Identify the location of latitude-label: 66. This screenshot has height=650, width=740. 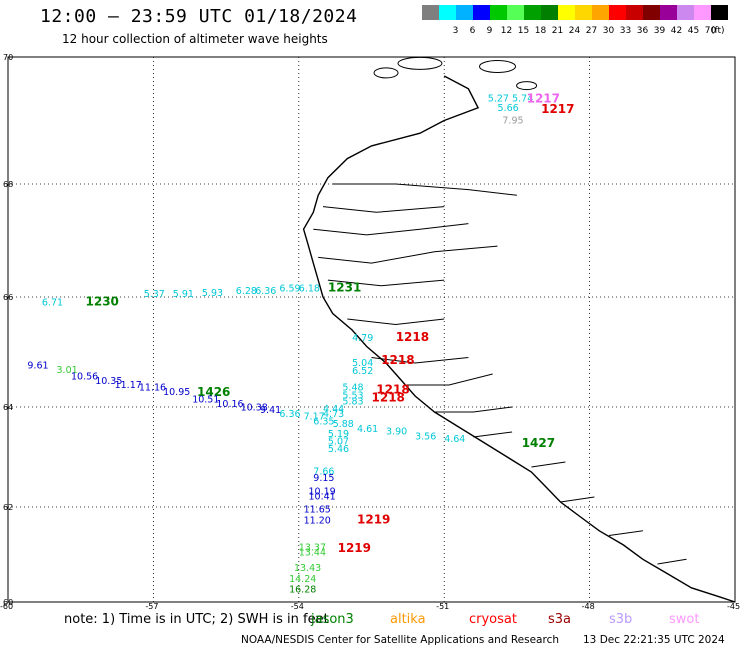
(8, 297).